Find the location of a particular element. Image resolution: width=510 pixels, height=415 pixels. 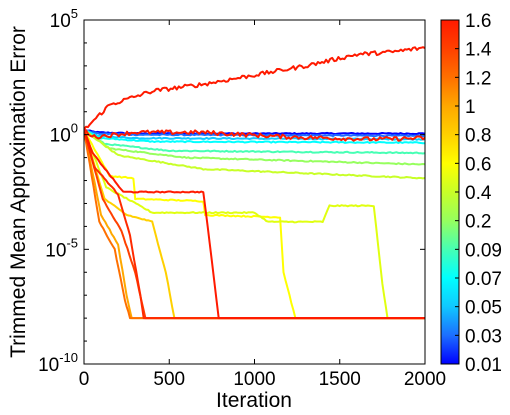

x-tick-label: 1000 is located at coordinates (254, 379).